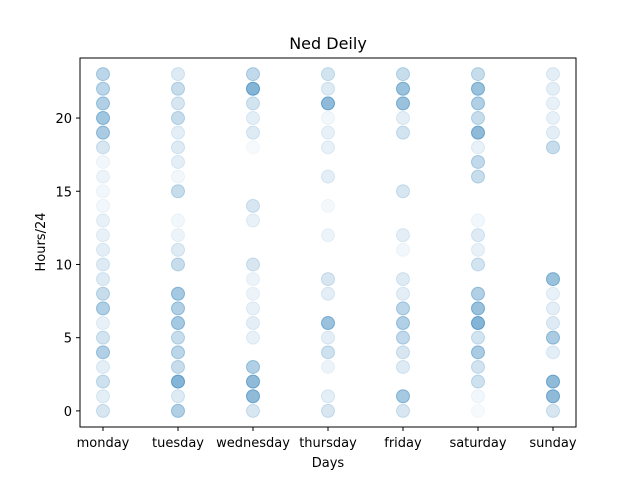 This screenshot has width=640, height=480. What do you see at coordinates (403, 443) in the screenshot?
I see `x-tick-label-friday: friday` at bounding box center [403, 443].